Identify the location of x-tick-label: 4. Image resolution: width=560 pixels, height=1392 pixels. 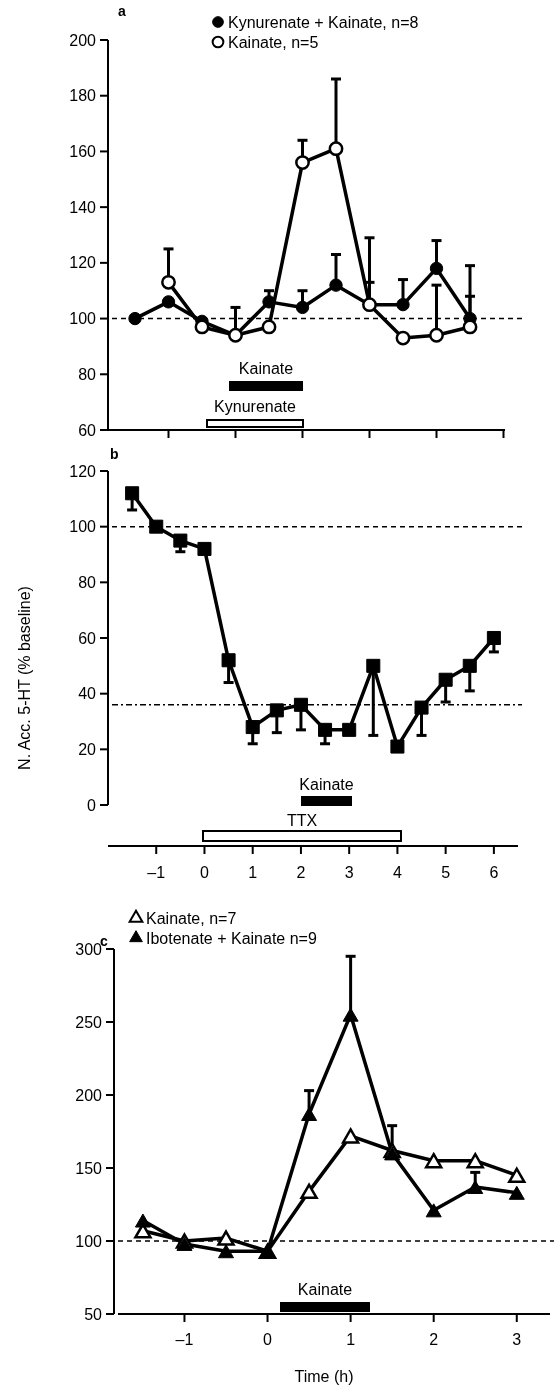
(397, 872).